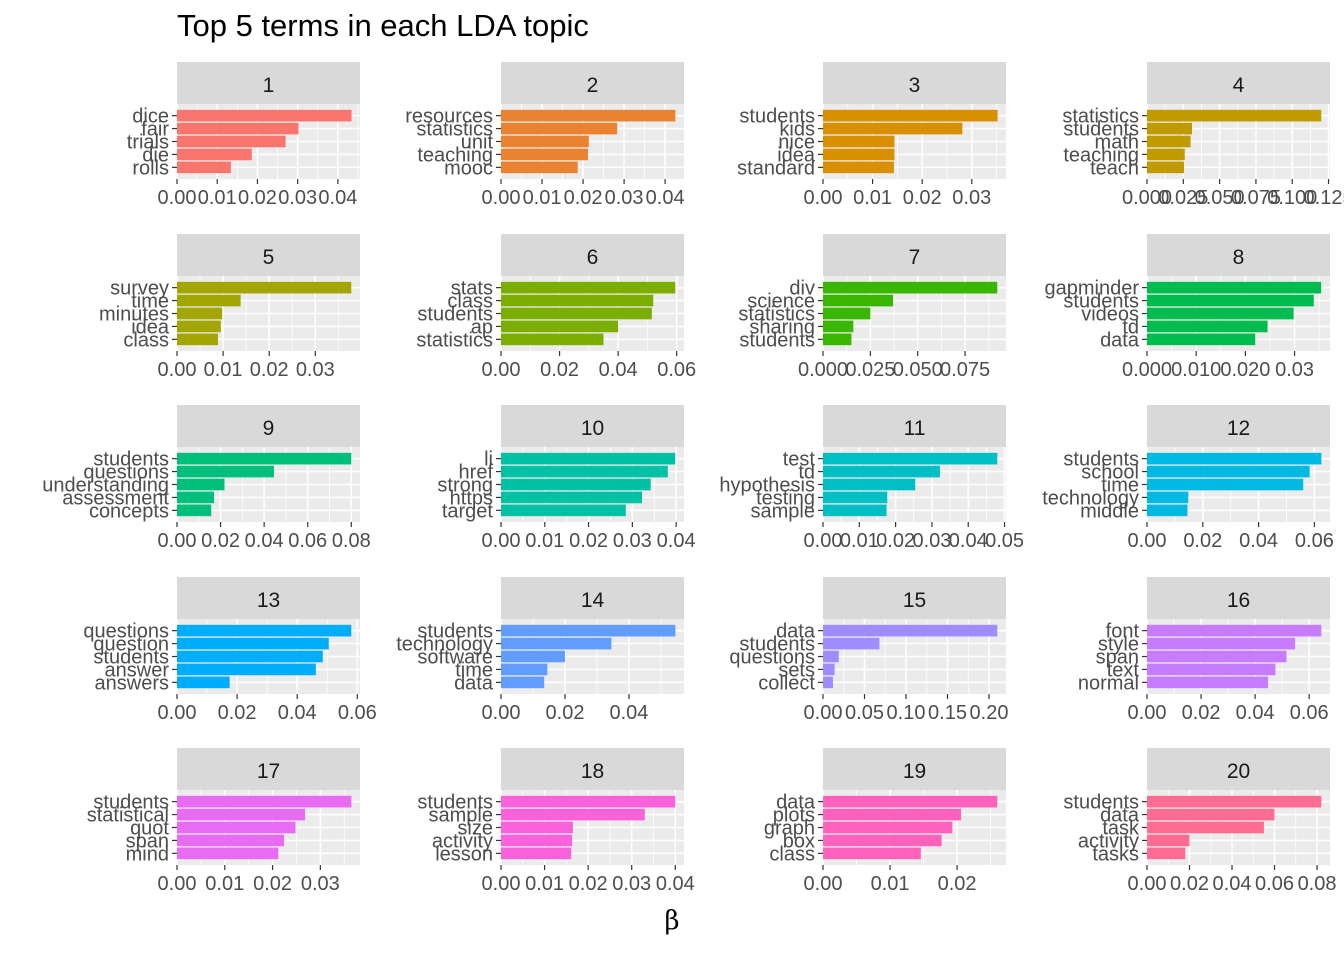 The height and width of the screenshot is (960, 1344). What do you see at coordinates (472, 289) in the screenshot?
I see `y-tick-label: stats` at bounding box center [472, 289].